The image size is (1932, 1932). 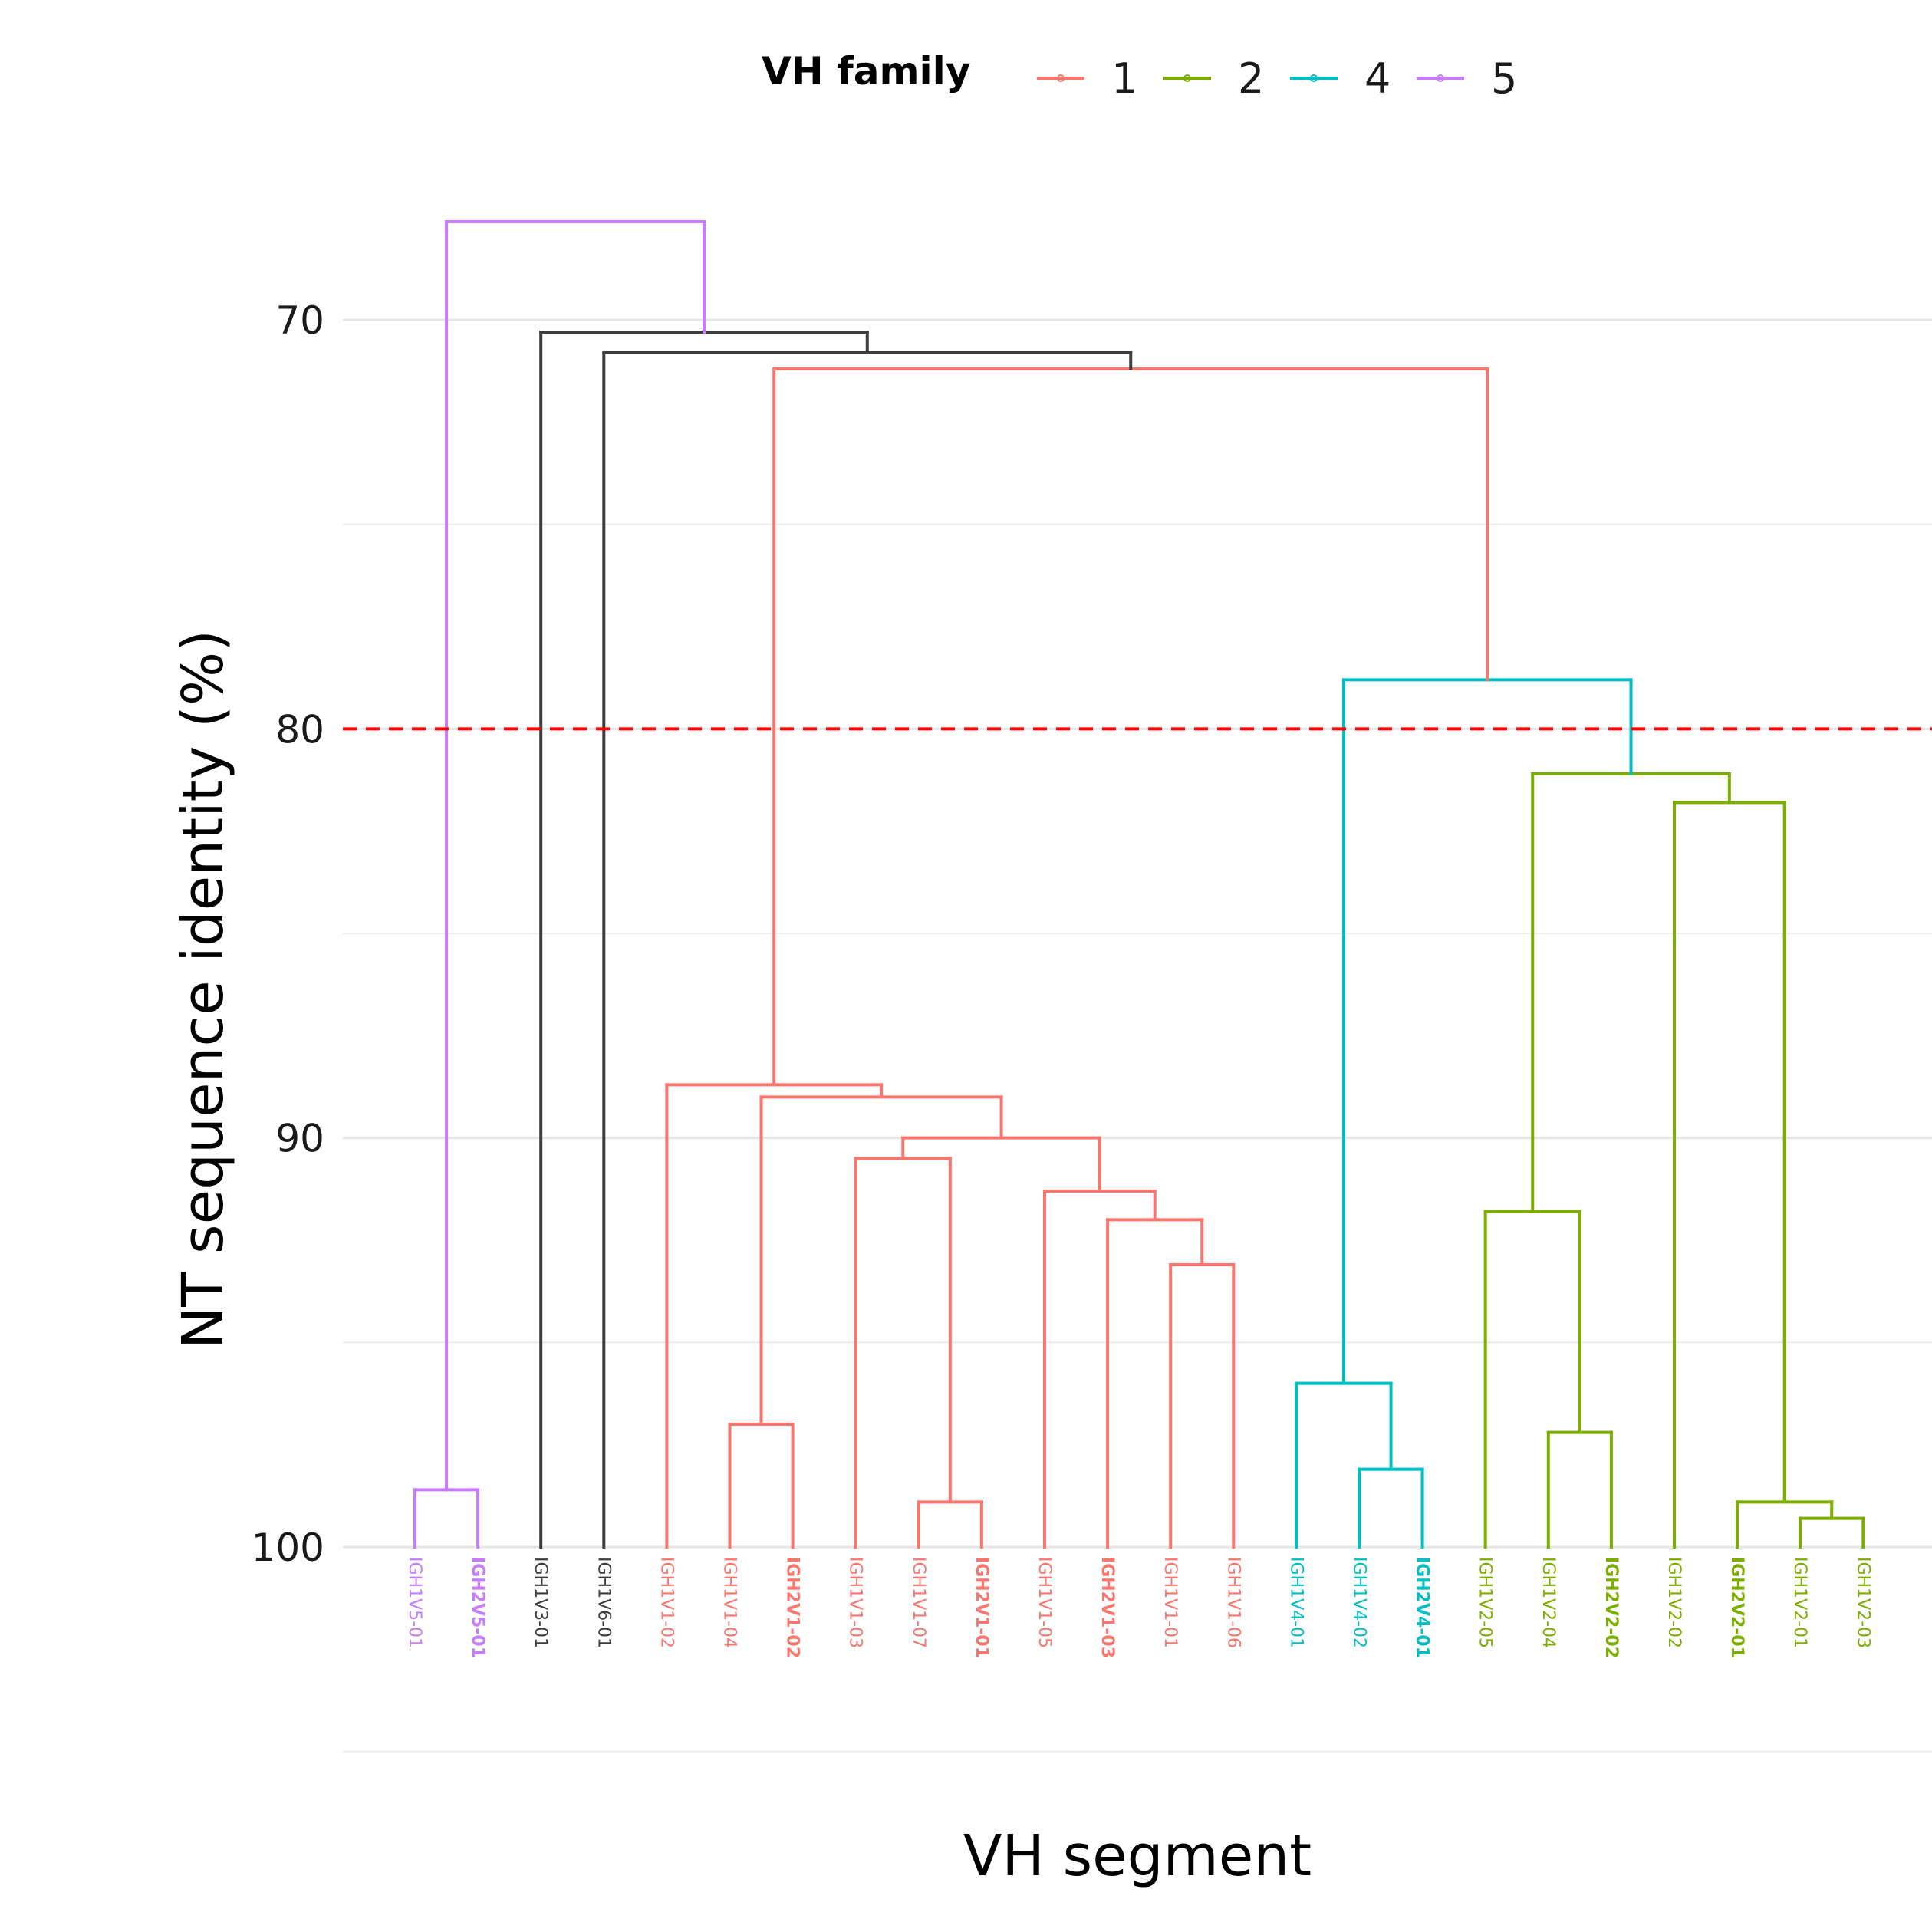 What do you see at coordinates (477, 1607) in the screenshot?
I see `leaf-label: IGH2V5-01` at bounding box center [477, 1607].